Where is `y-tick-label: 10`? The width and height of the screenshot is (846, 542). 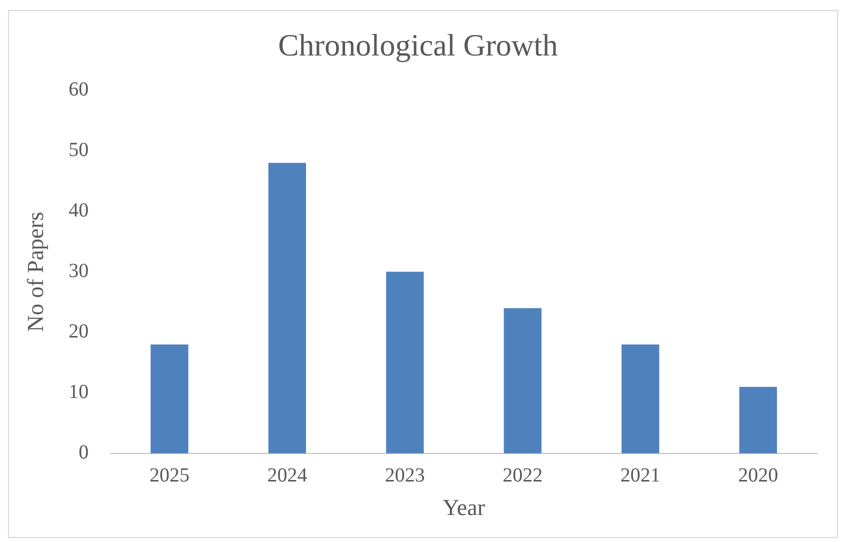
y-tick-label: 10 is located at coordinates (78, 392).